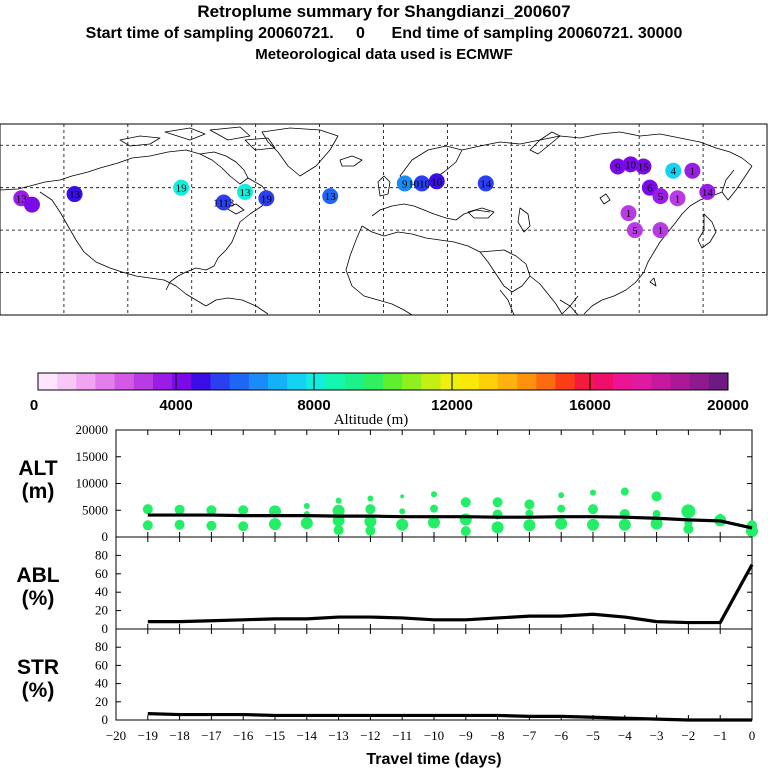 The image size is (768, 768). I want to click on map-cluster-label: 10101, so click(422, 184).